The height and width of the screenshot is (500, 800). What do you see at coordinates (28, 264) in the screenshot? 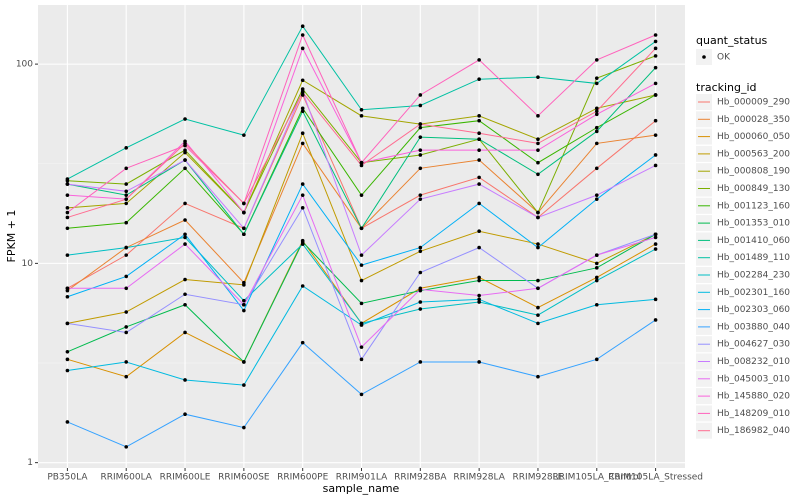
I see `y-tick-label: 10` at bounding box center [28, 264].